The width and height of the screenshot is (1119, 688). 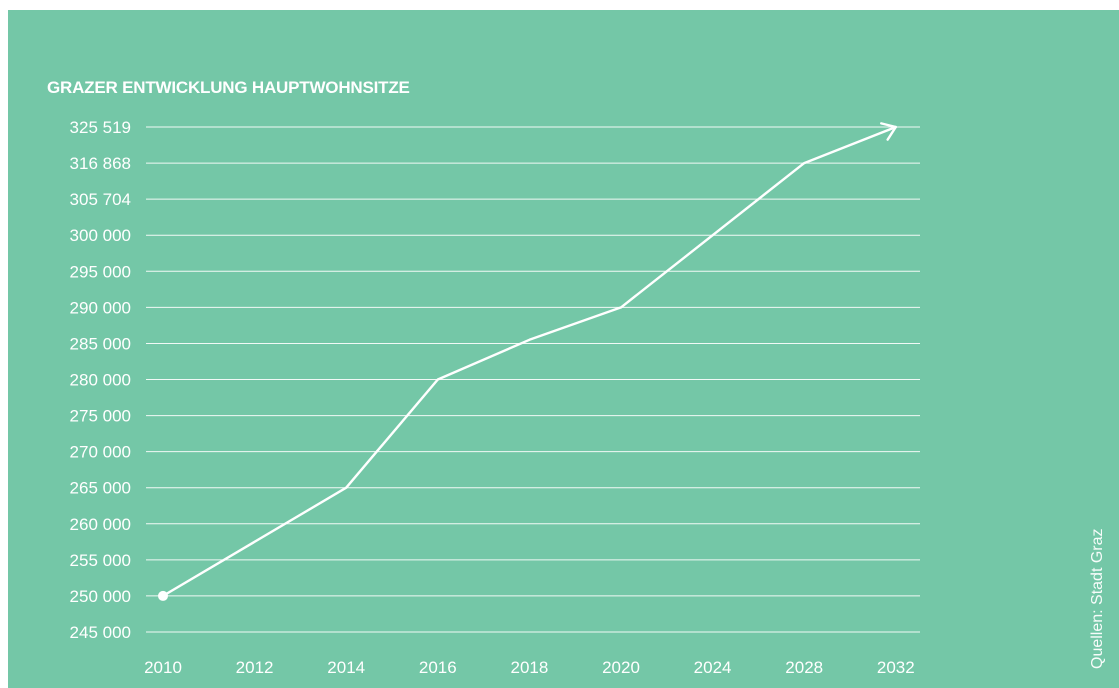 I want to click on x-tick-label: 2010, so click(x=163, y=667).